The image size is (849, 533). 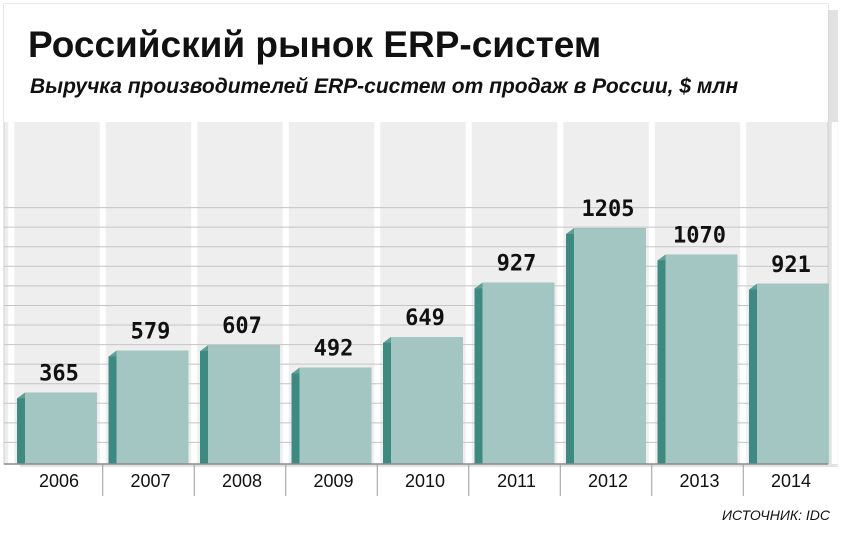 What do you see at coordinates (608, 209) in the screenshot?
I see `value-label: 1205` at bounding box center [608, 209].